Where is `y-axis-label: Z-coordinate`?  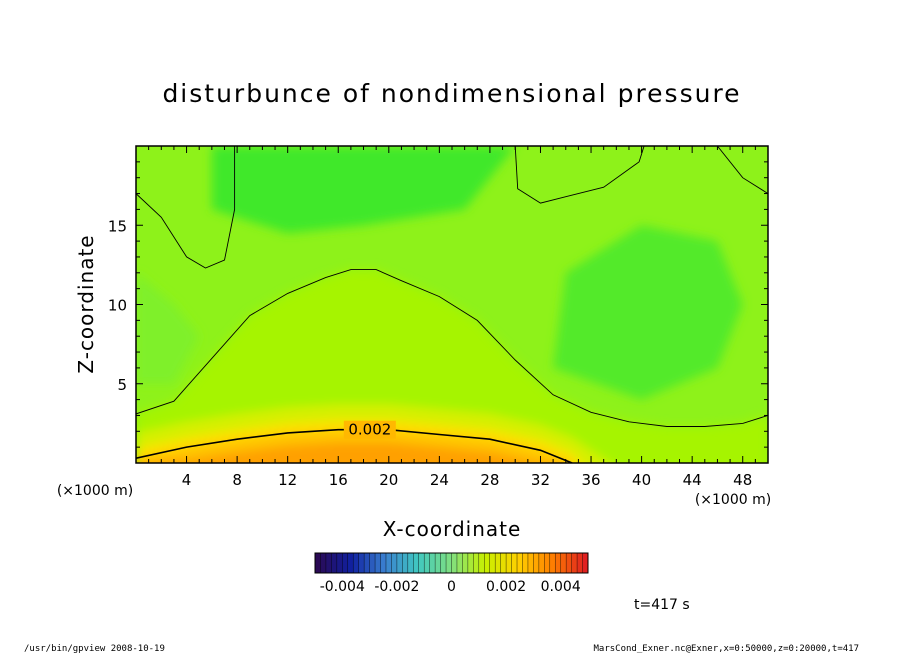 y-axis-label: Z-coordinate is located at coordinates (86, 303).